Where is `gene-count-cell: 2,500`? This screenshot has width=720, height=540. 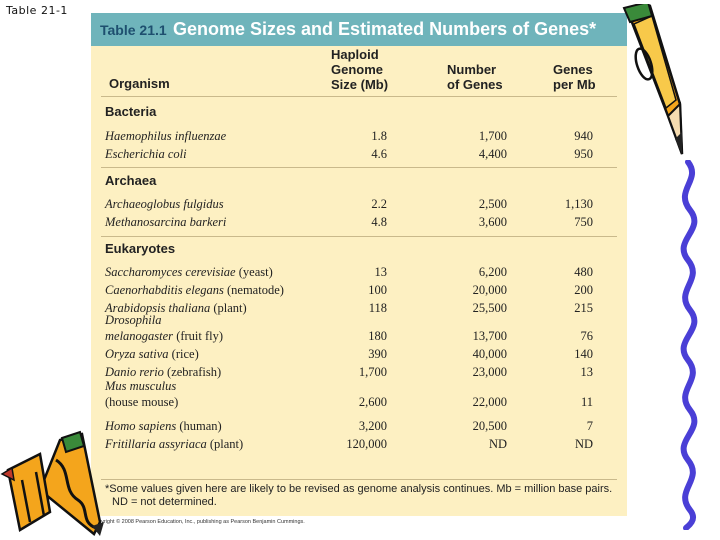
gene-count-cell: 2,500 is located at coordinates (492, 204).